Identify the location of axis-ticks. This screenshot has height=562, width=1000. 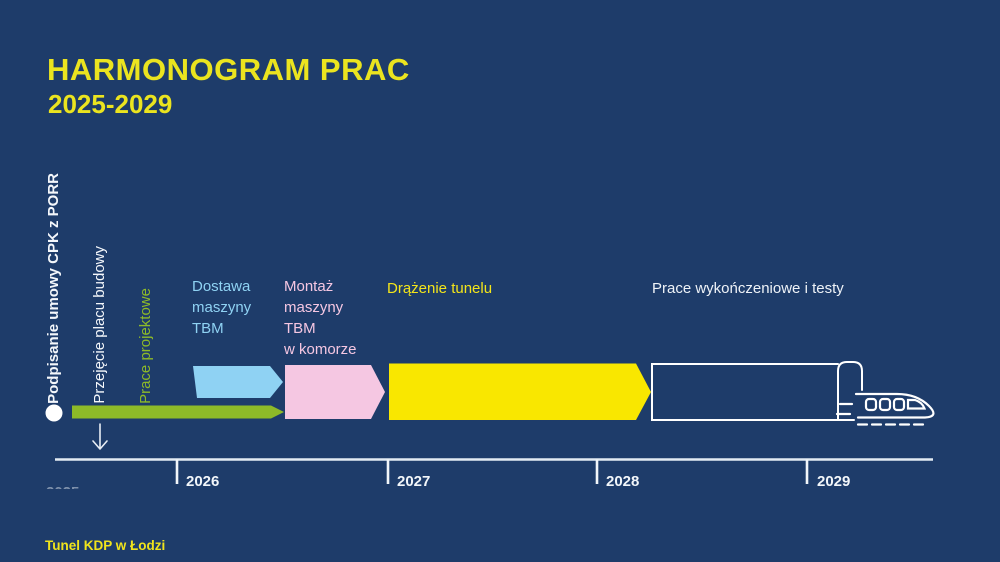
(492, 471).